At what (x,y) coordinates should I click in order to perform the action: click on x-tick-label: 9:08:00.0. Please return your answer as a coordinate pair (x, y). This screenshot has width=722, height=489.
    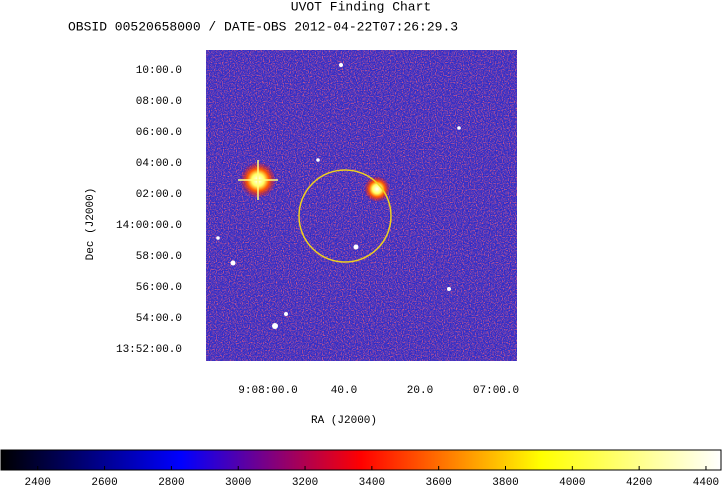
    Looking at the image, I should click on (267, 391).